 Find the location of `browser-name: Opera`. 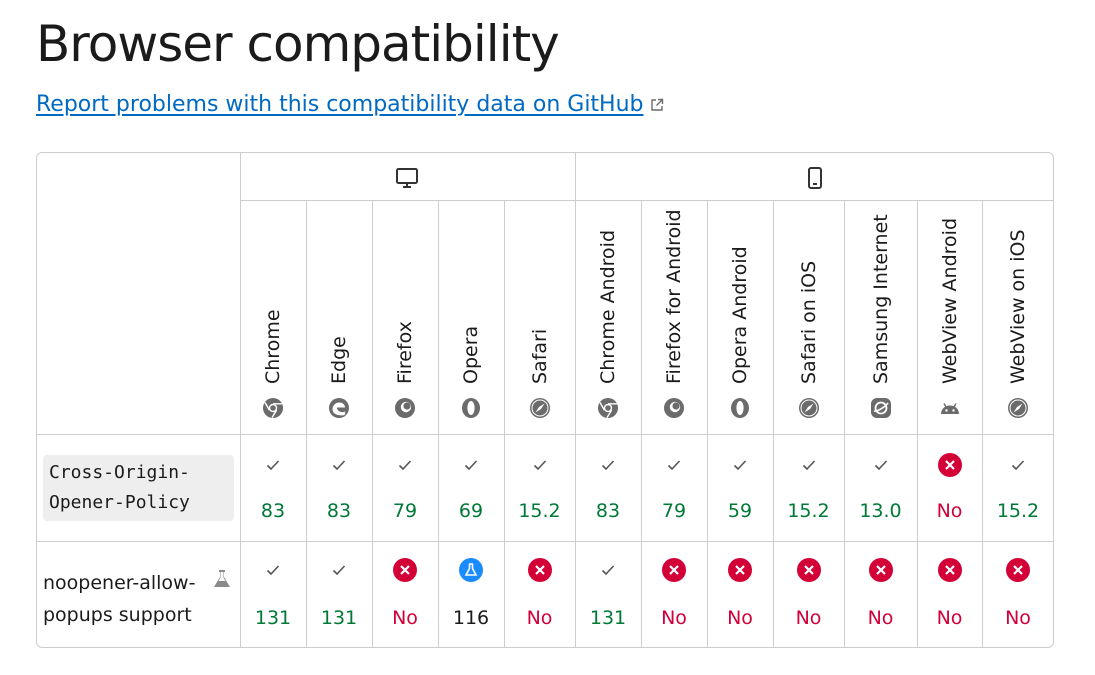

browser-name: Opera is located at coordinates (471, 354).